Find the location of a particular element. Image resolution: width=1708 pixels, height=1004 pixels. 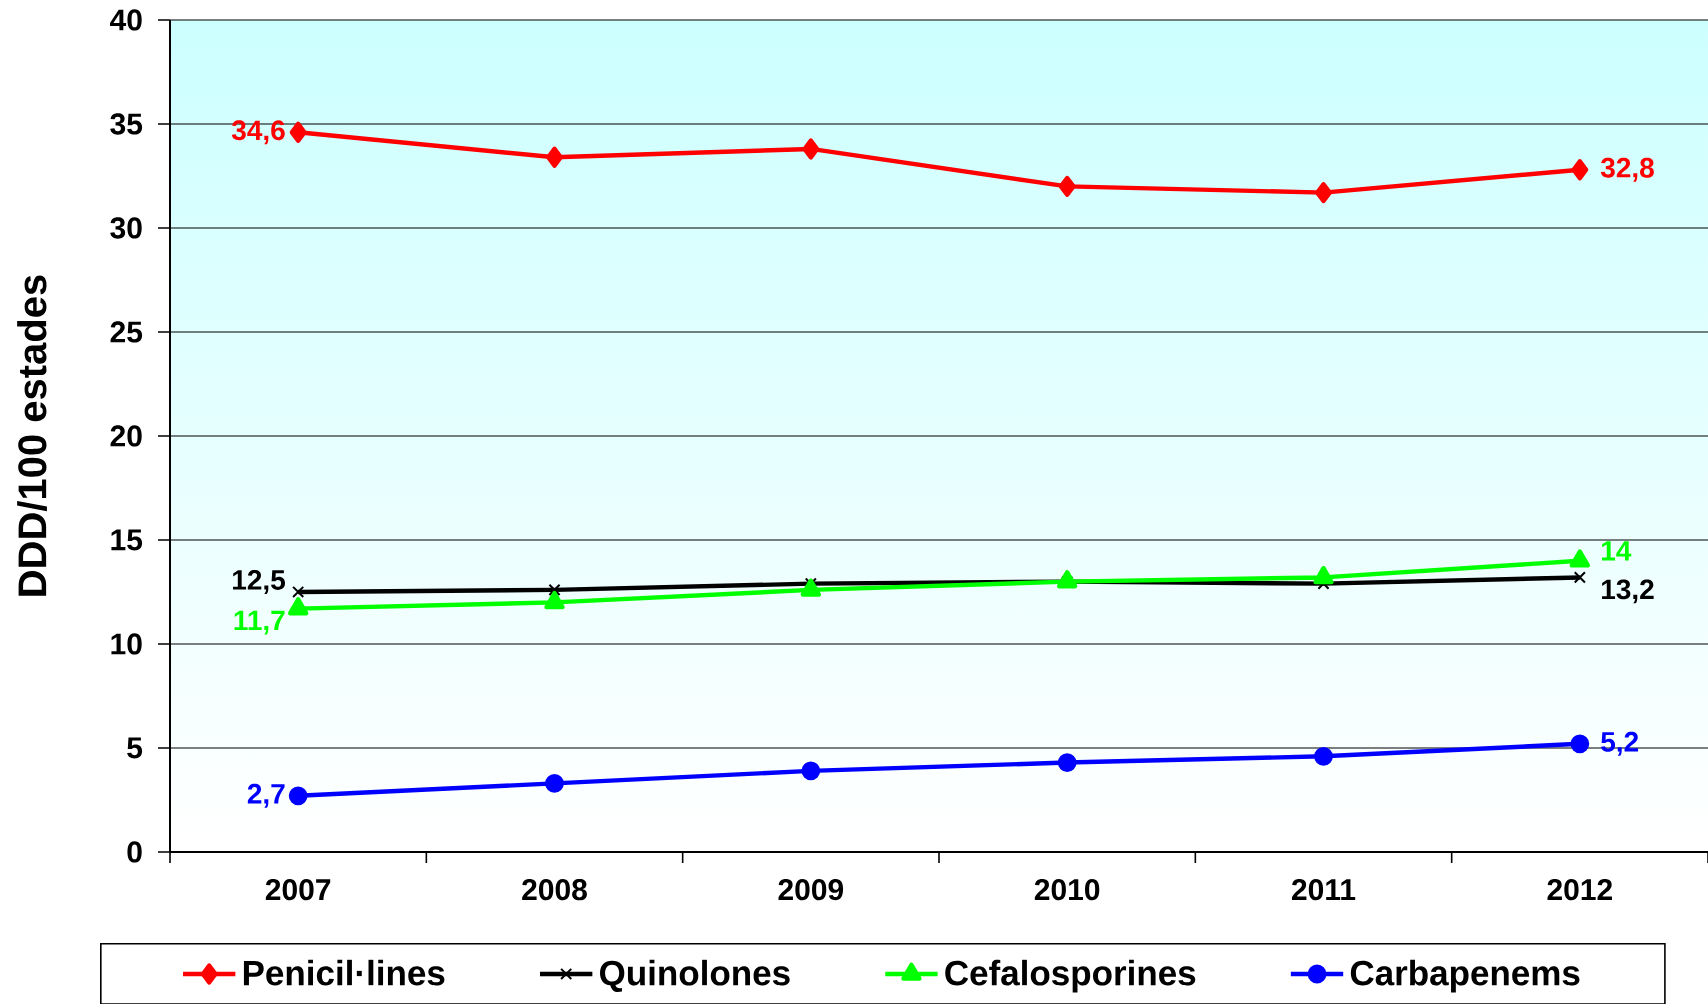

data-label: 5,2 is located at coordinates (1620, 743).